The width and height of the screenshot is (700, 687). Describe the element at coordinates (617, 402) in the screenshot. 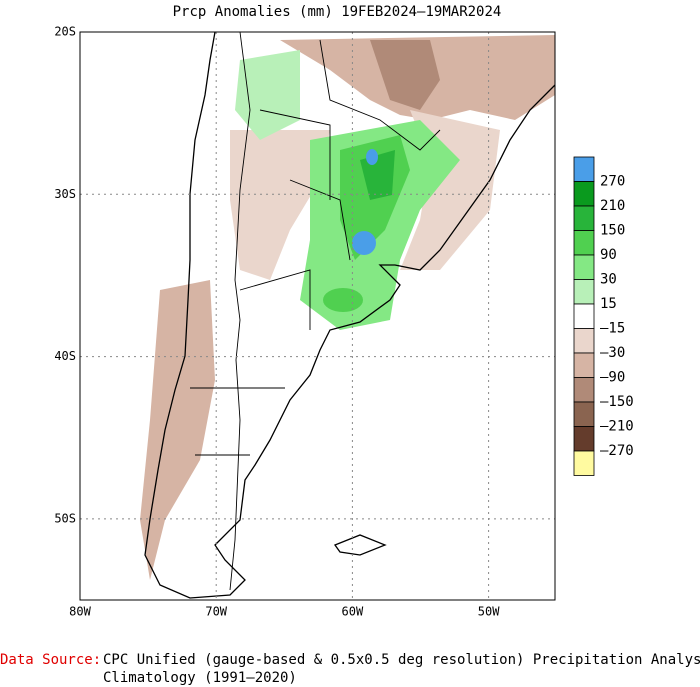

I see `legend-label: –150` at that location.